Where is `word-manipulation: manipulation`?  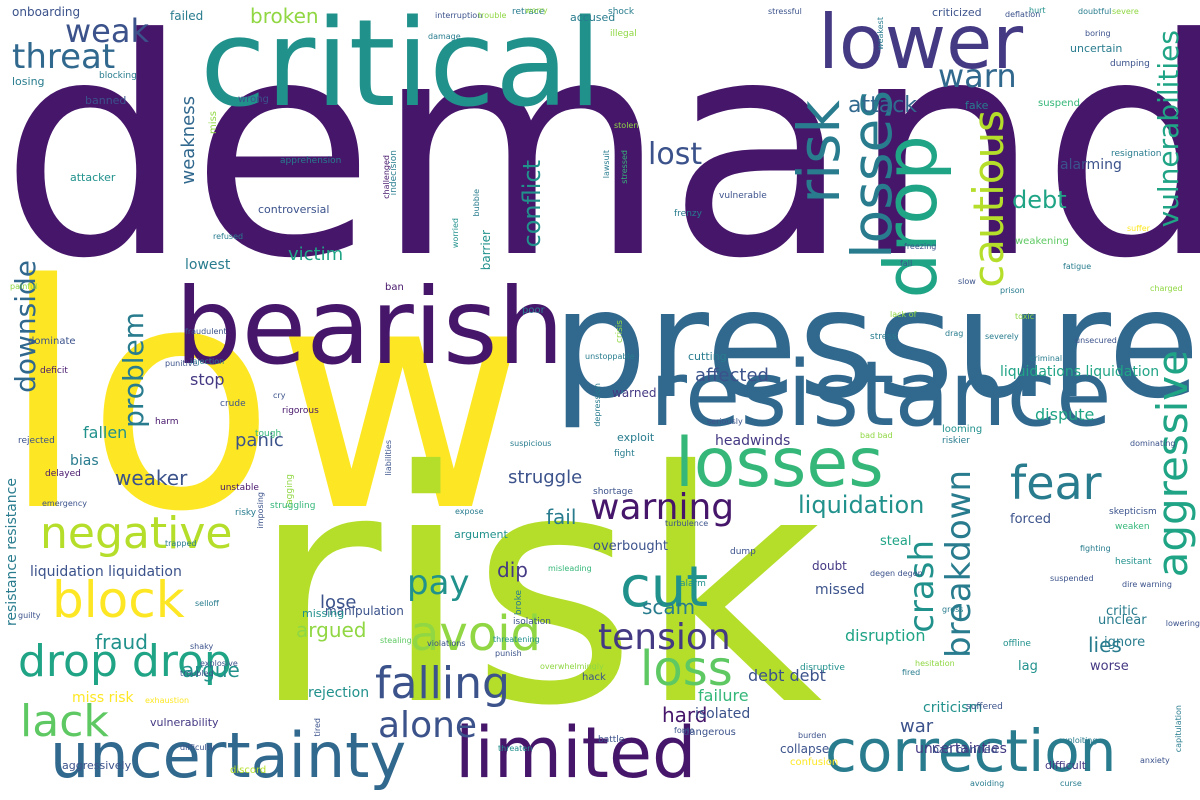 word-manipulation: manipulation is located at coordinates (364, 611).